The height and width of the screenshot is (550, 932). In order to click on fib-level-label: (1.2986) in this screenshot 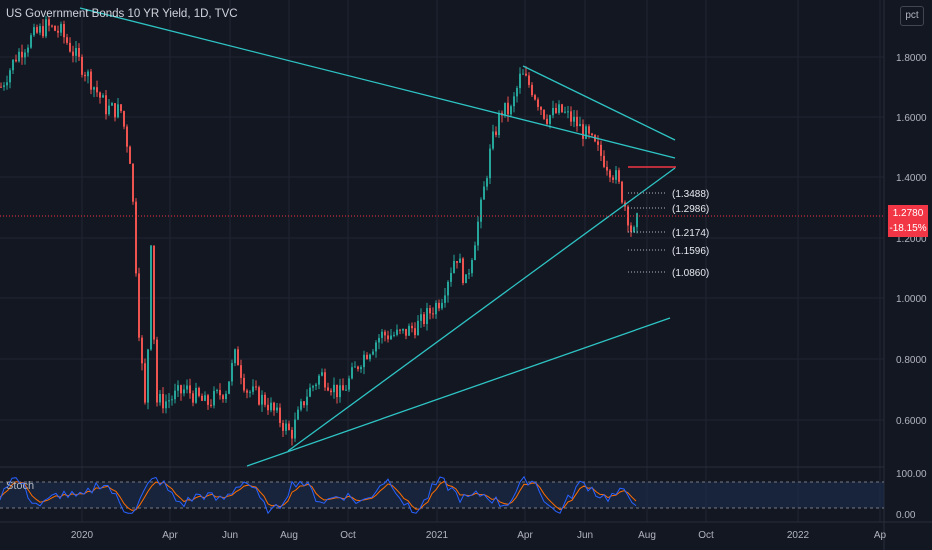, I will do `click(690, 209)`.